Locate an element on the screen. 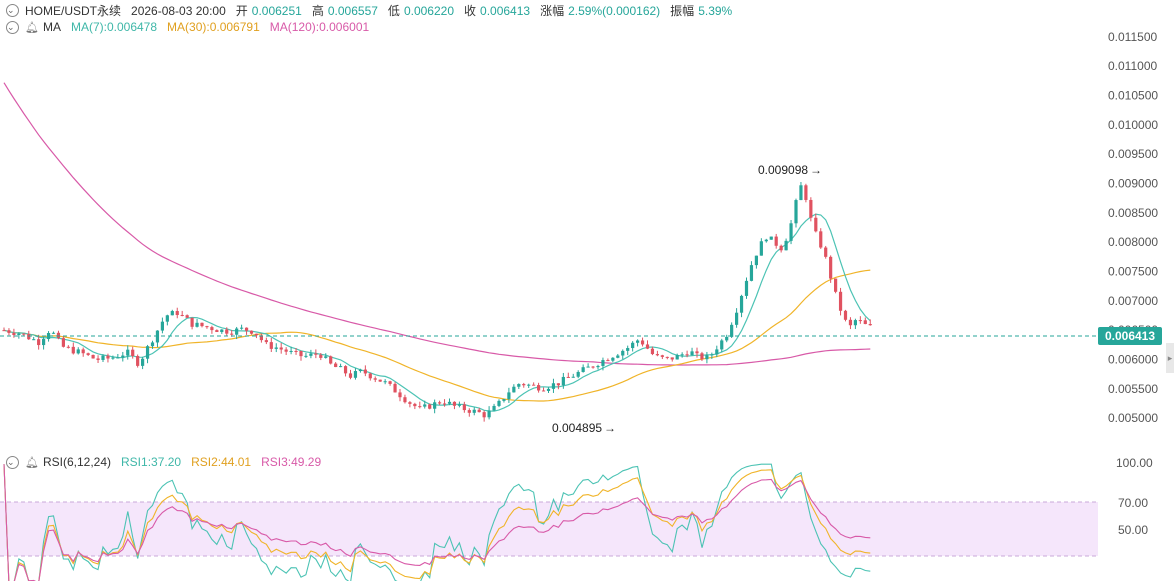  low-annotation: 0.004895 → is located at coordinates (584, 428).